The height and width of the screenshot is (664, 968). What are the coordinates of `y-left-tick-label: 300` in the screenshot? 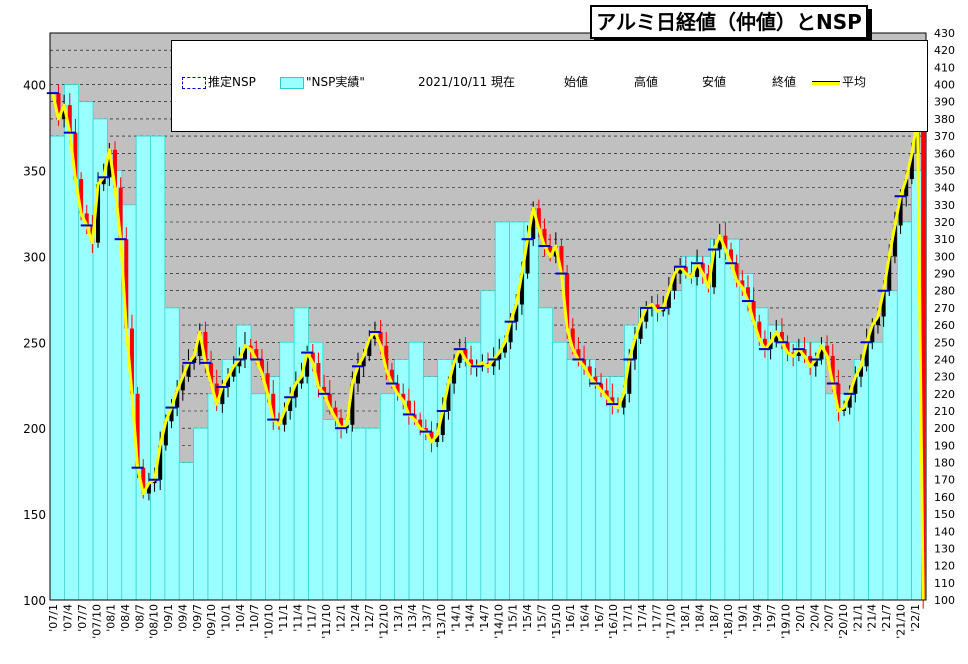 It's located at (34, 257).